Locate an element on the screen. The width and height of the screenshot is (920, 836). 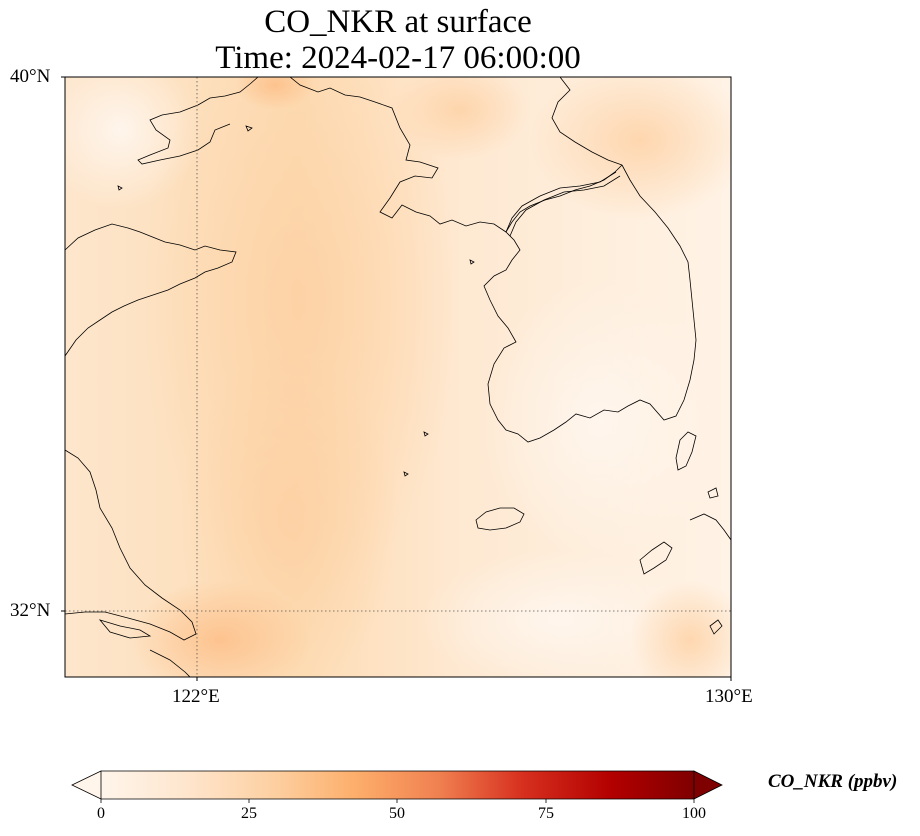
lat-label-32n: 32°N is located at coordinates (30, 610).